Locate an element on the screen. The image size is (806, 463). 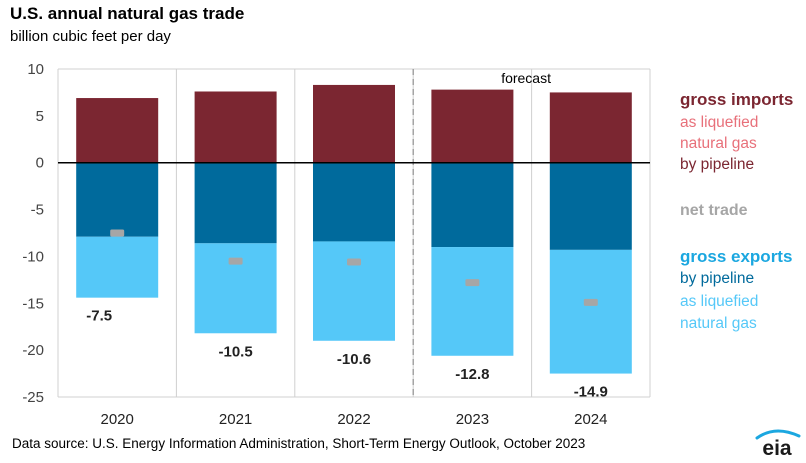
legend-exports-pipeline: by pipeline is located at coordinates (717, 278).